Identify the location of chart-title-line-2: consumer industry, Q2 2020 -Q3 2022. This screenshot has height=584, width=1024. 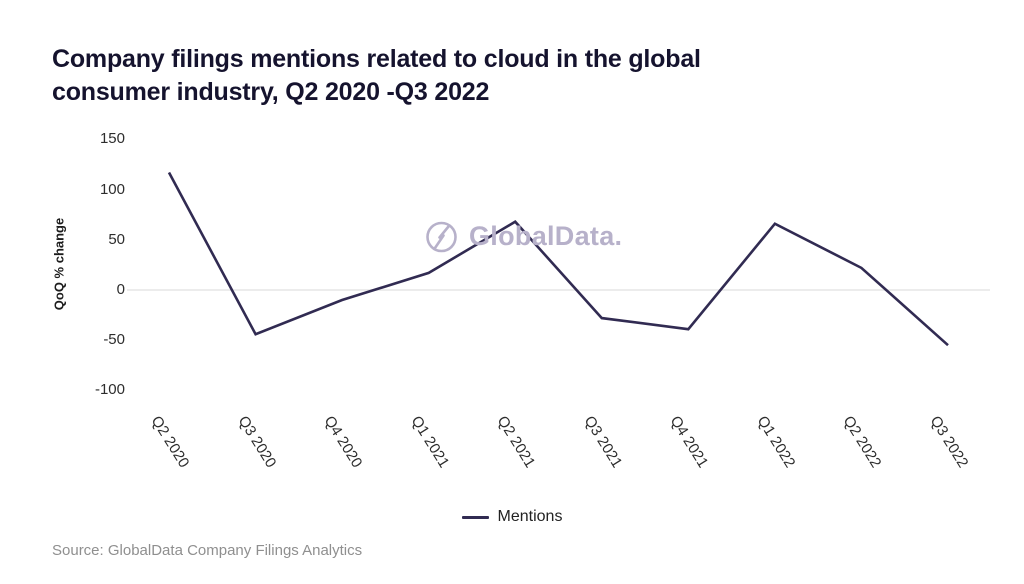
(271, 91).